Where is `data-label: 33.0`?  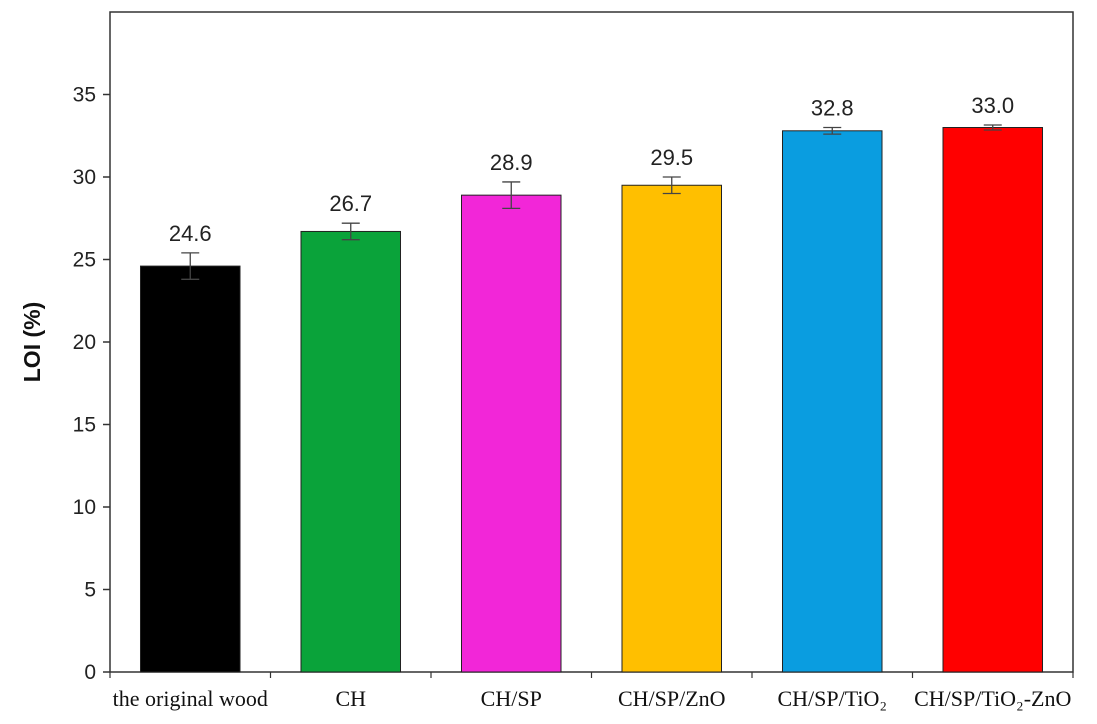
data-label: 33.0 is located at coordinates (992, 105).